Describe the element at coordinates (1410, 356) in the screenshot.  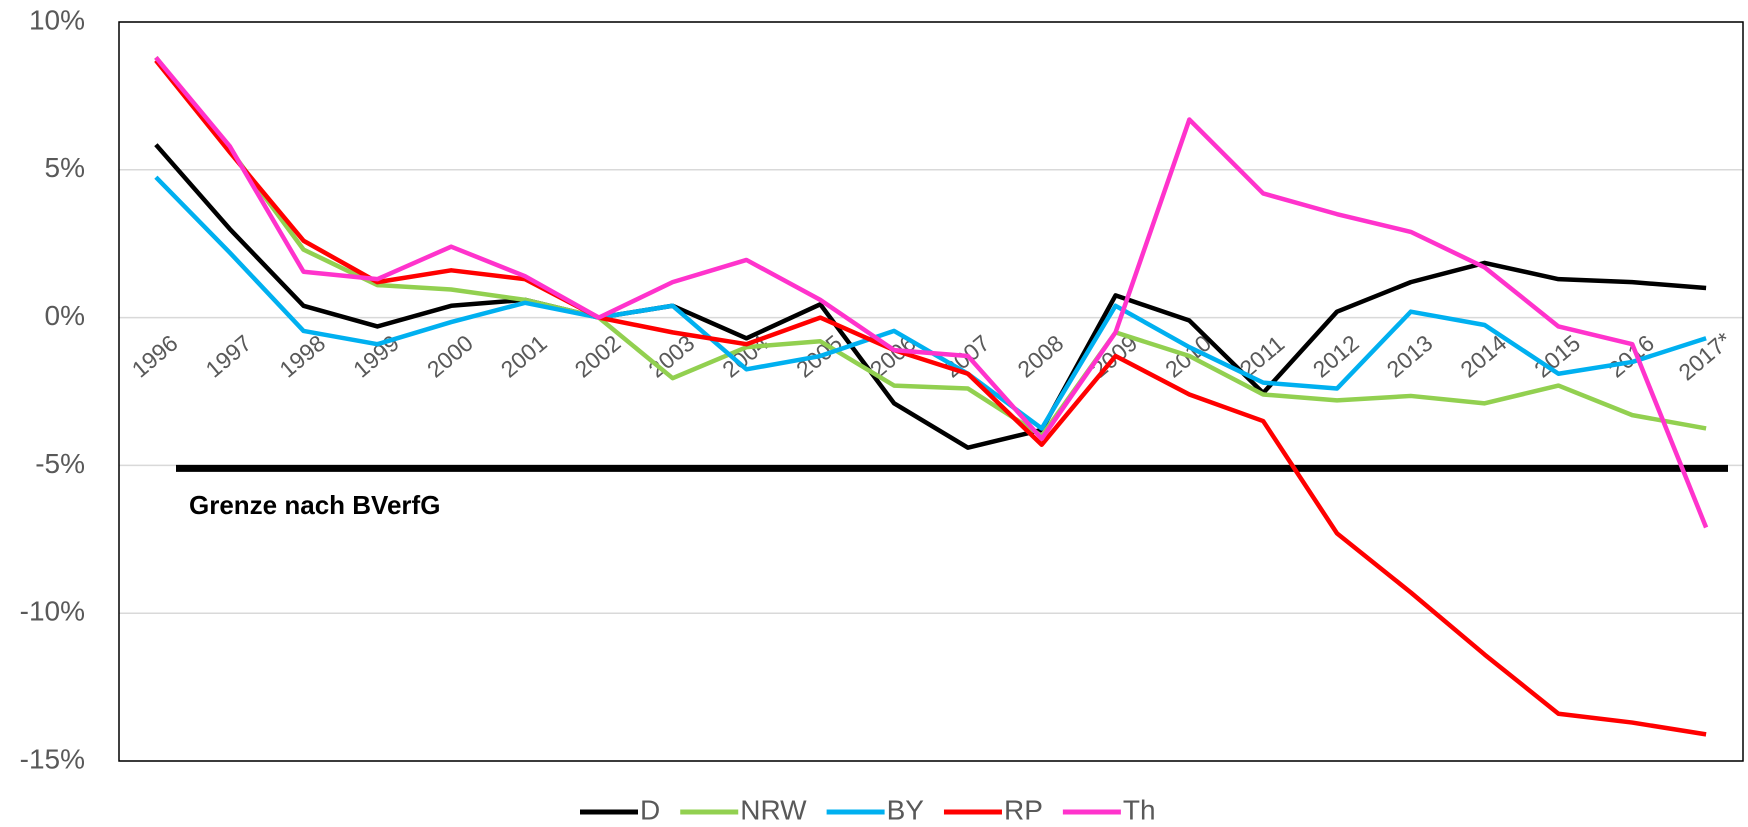
I see `x-tick-label: 2013` at that location.